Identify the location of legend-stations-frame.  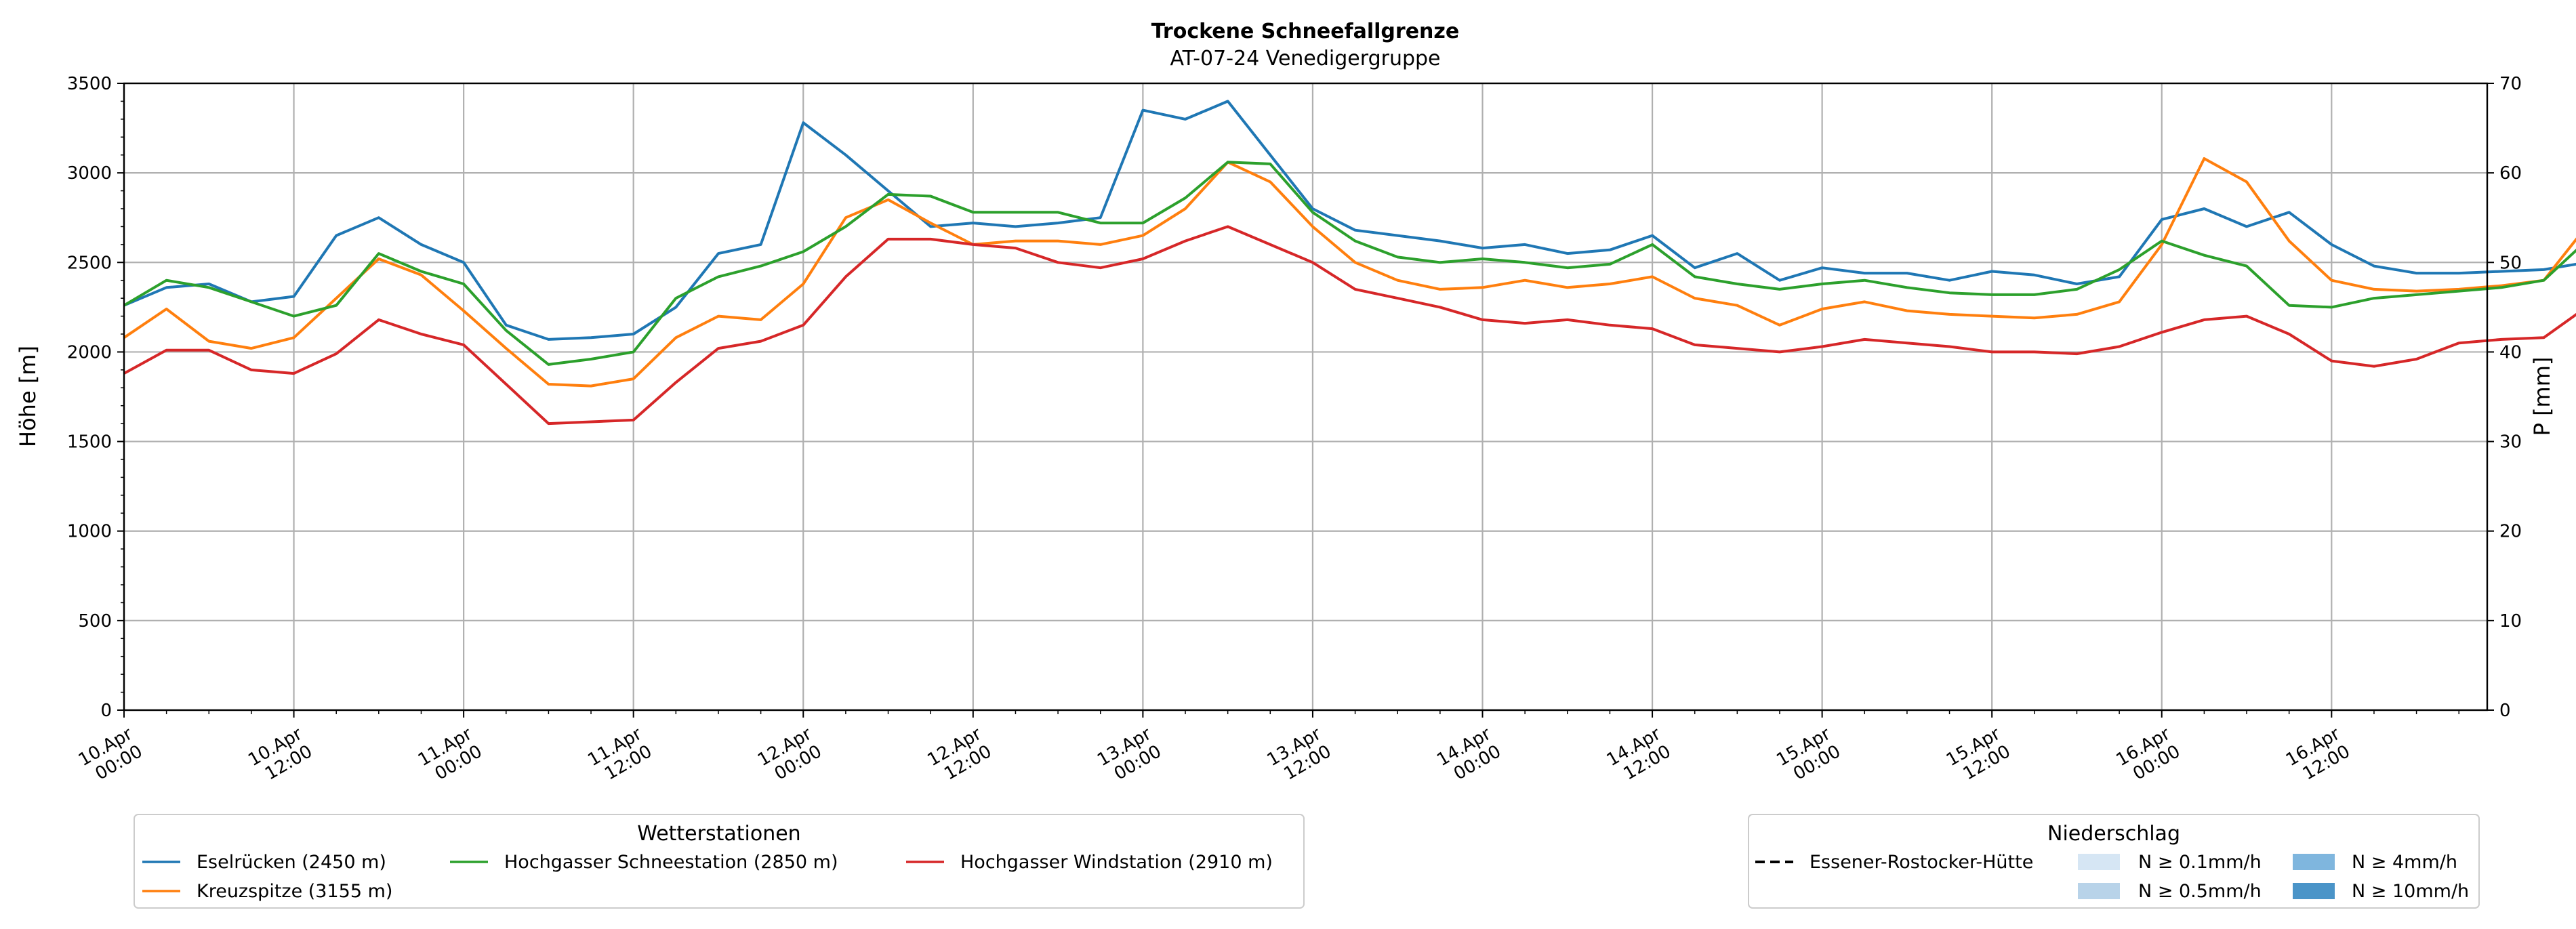
(720, 862).